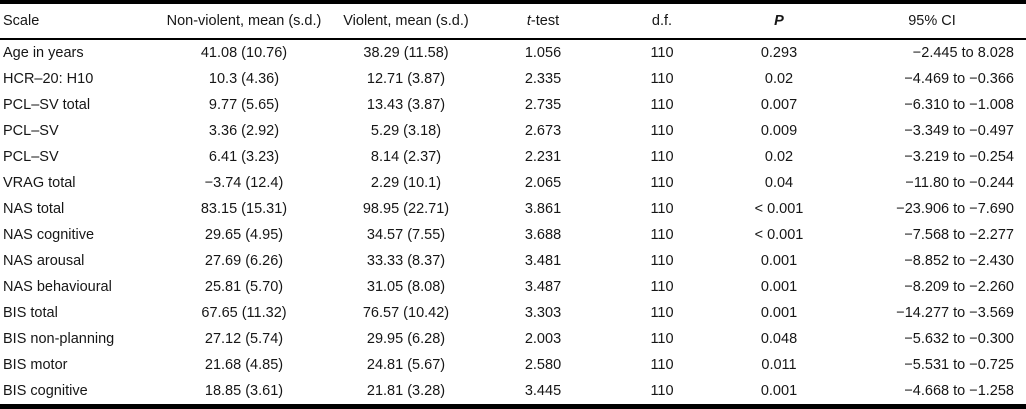  I want to click on violent-mean-sd-value: 13.43 (3.87), so click(406, 105).